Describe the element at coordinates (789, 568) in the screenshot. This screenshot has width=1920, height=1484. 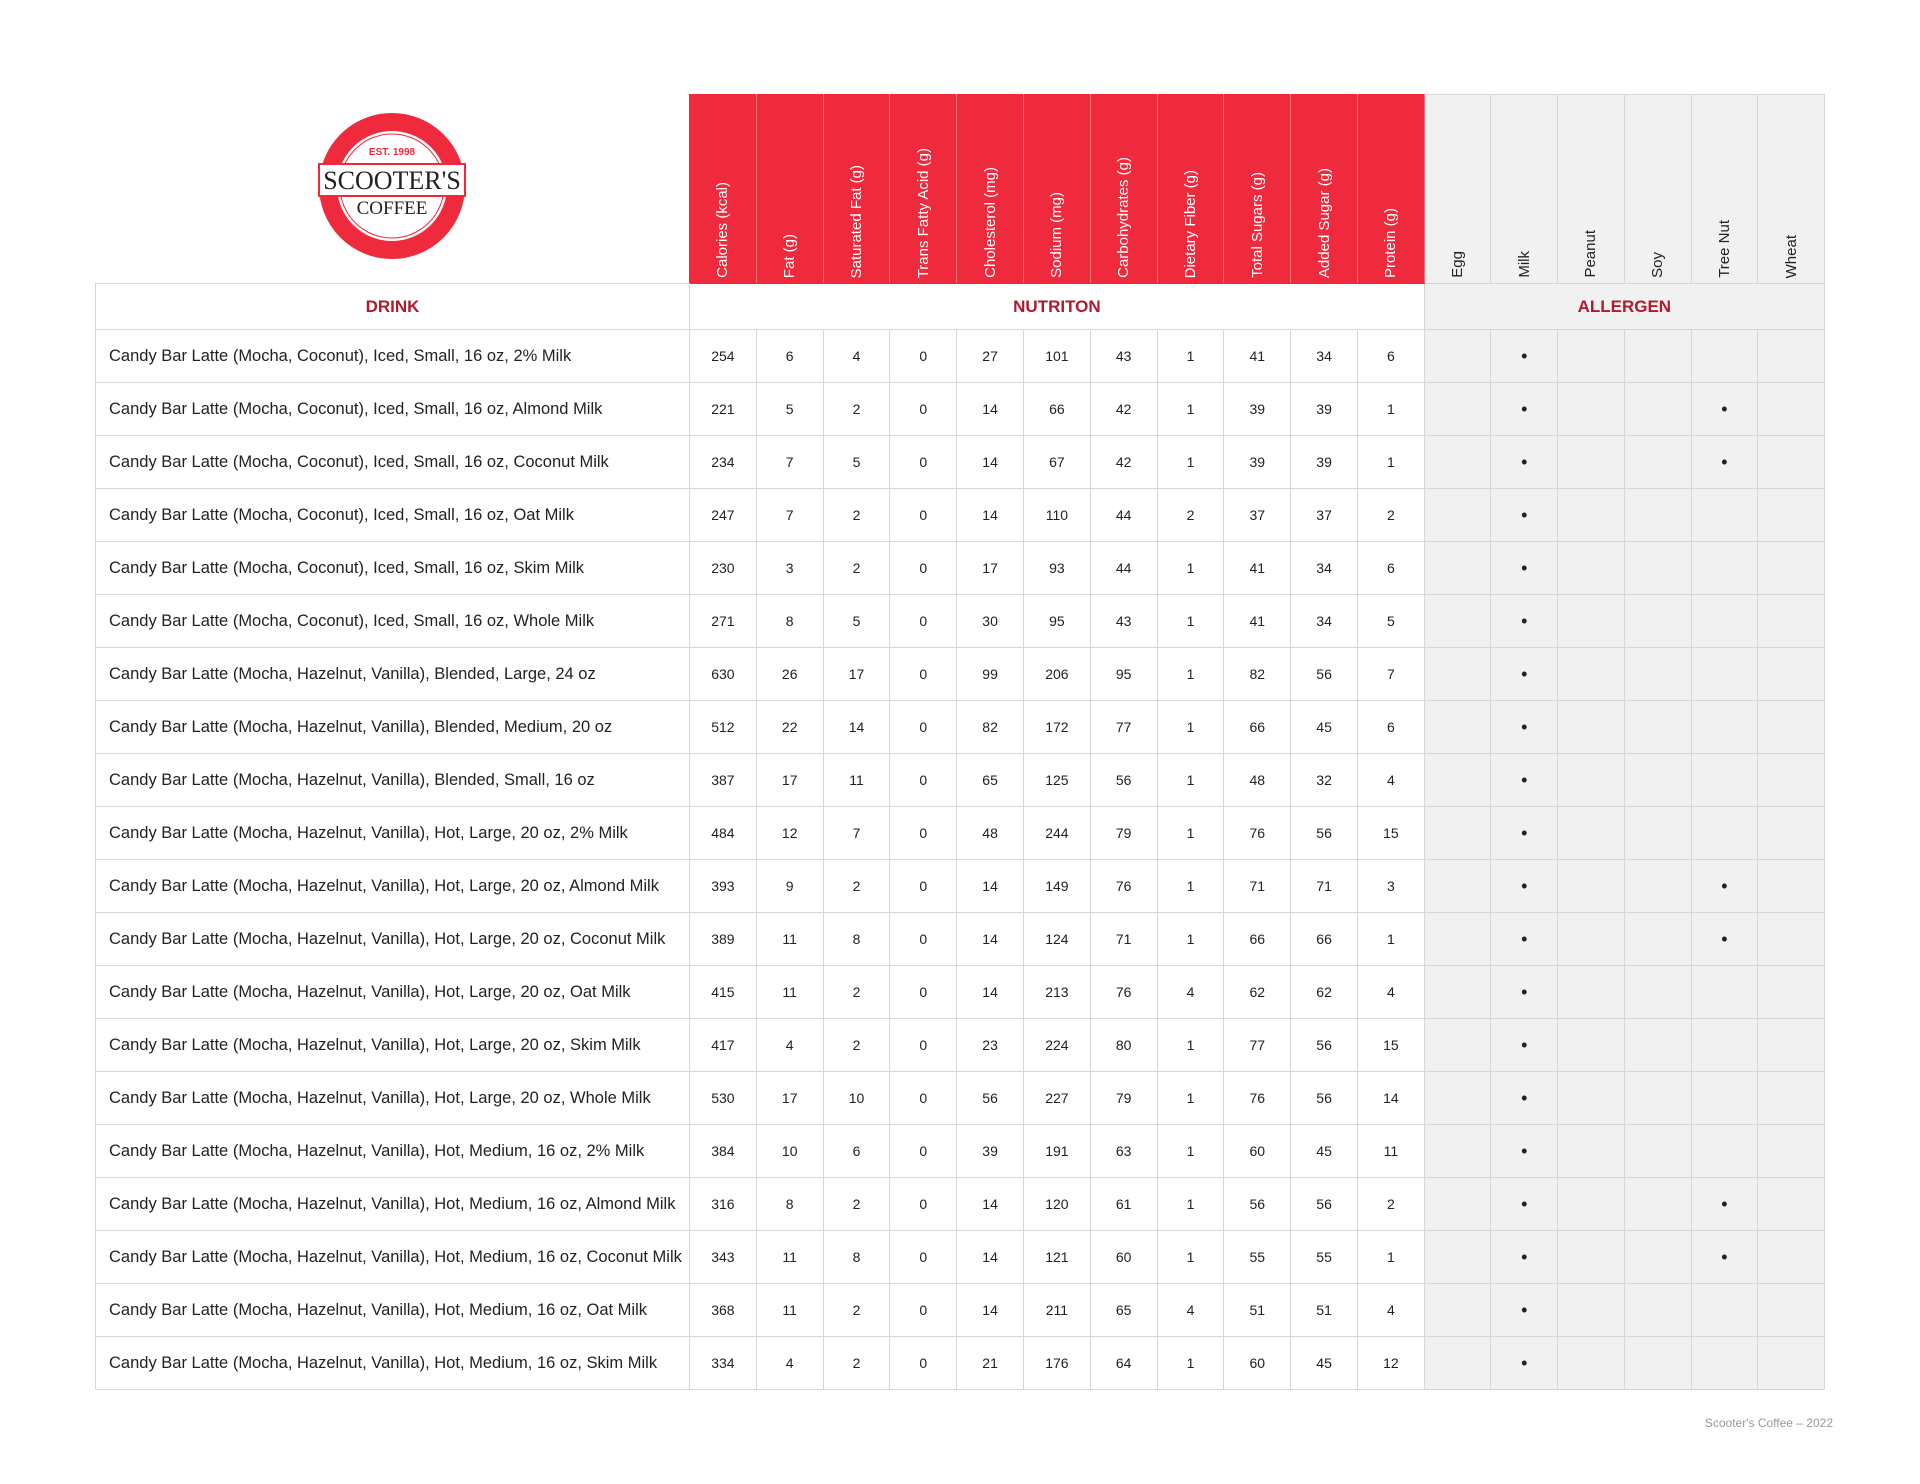
I see `nutrition-value: 3` at that location.